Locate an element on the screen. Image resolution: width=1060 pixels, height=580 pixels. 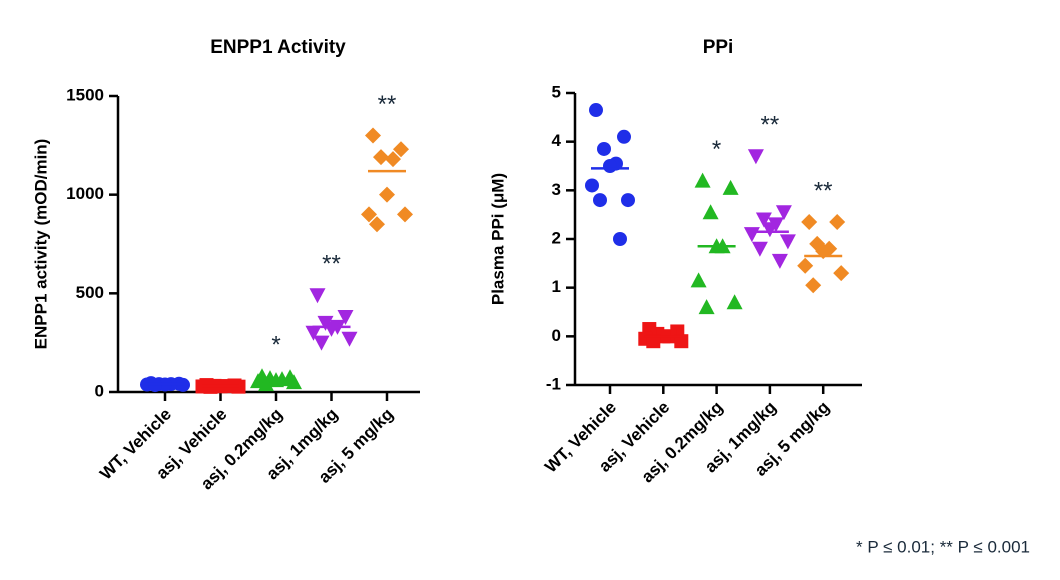
y-tick-label: 4 is located at coordinates (557, 140).